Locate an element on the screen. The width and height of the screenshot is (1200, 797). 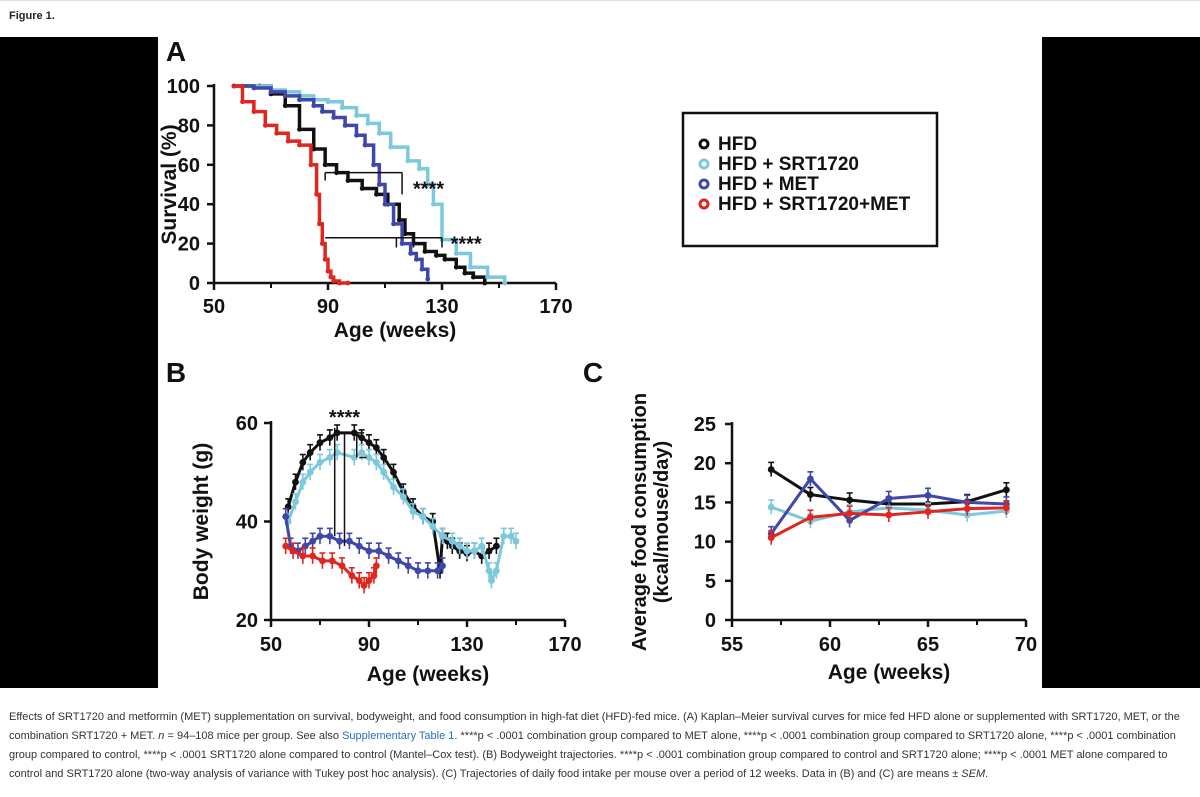
x-axis-label-c: Age (weeks) is located at coordinates (889, 672).